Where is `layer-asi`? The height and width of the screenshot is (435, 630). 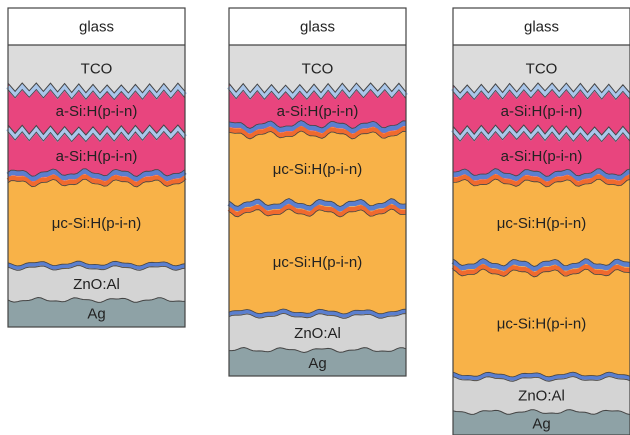
layer-asi is located at coordinates (96, 153).